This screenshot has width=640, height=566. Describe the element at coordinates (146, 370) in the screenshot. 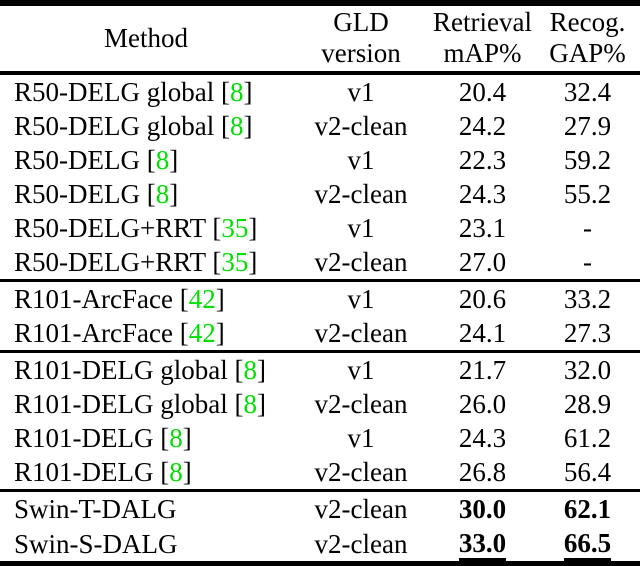

I see `method-cell: R101-DELG global [8]` at that location.